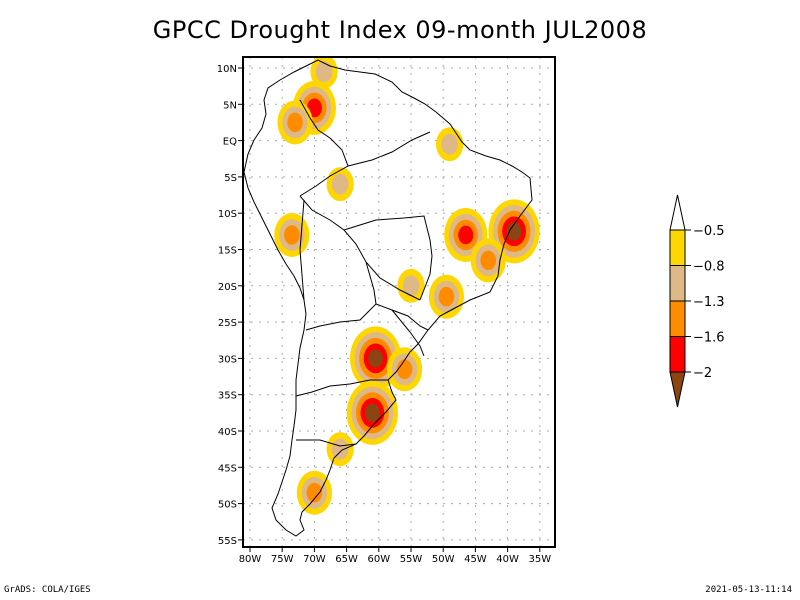 The image size is (800, 600). Describe the element at coordinates (677, 389) in the screenshot. I see `colorbar-bottom-arrow` at that location.